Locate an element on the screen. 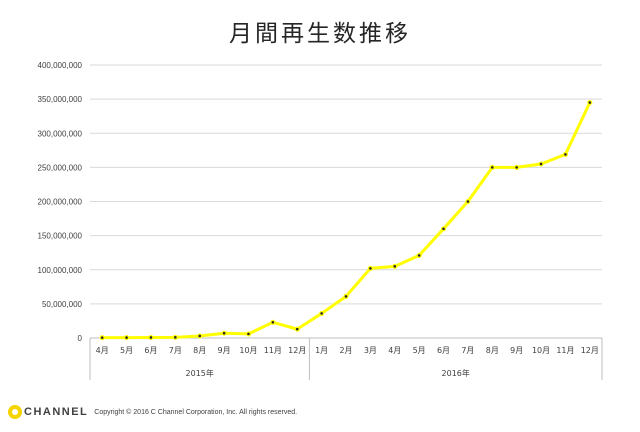 This screenshot has width=640, height=432. chart-title: 月間再生数推移 is located at coordinates (320, 34).